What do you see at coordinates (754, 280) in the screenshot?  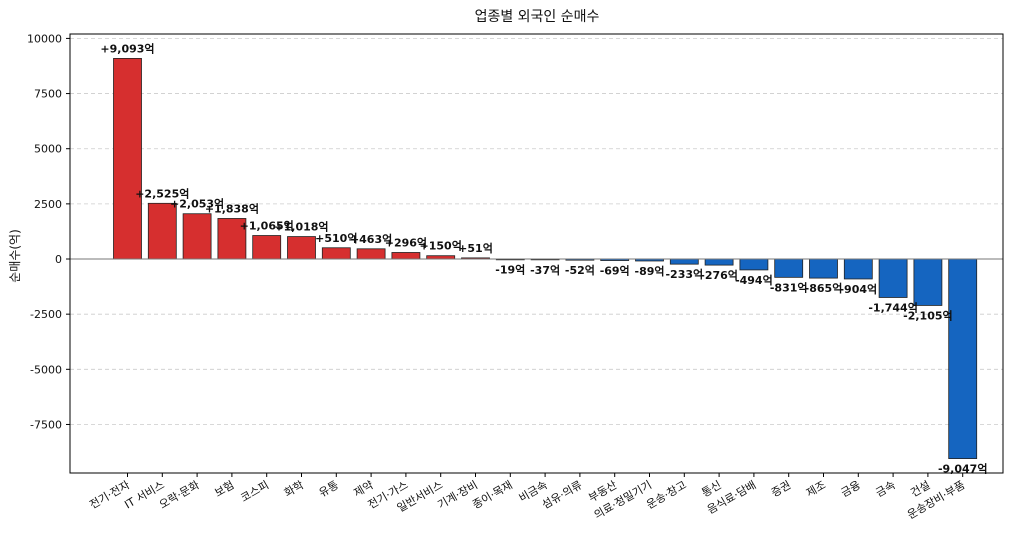 I see `data-label: -494억` at bounding box center [754, 280].